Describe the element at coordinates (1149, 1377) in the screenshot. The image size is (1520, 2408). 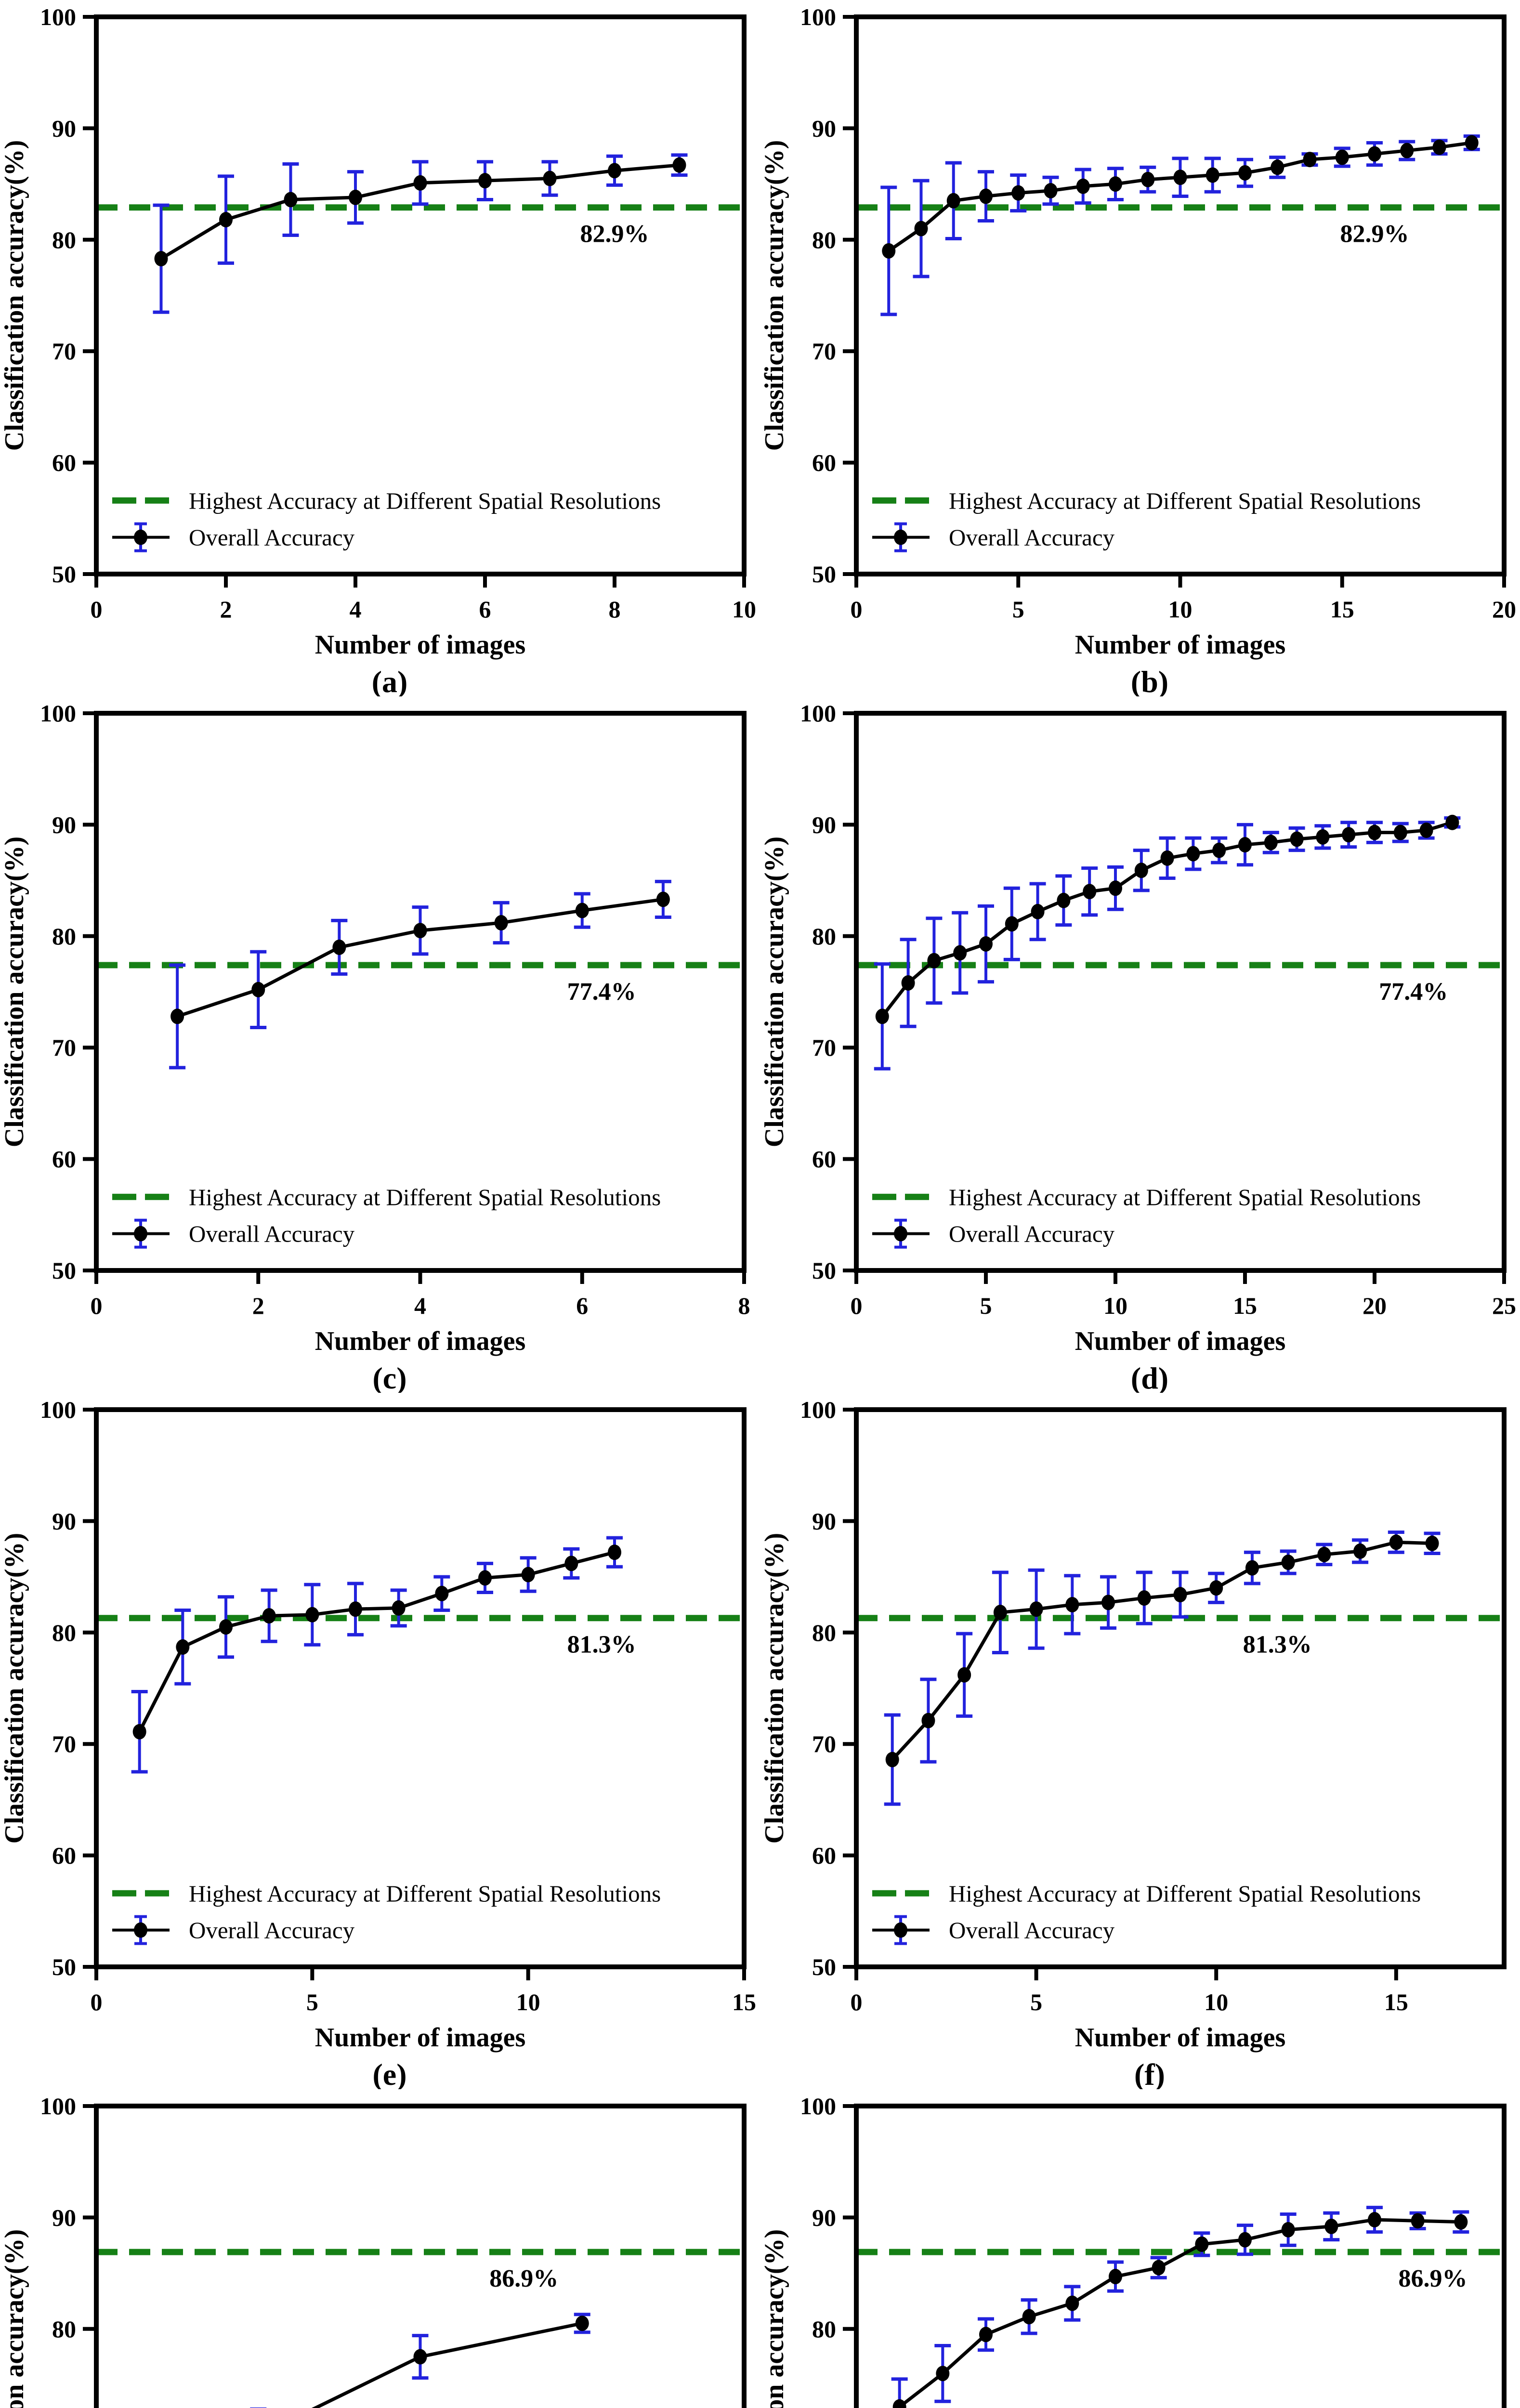
I see `subplot-label: (d)` at that location.